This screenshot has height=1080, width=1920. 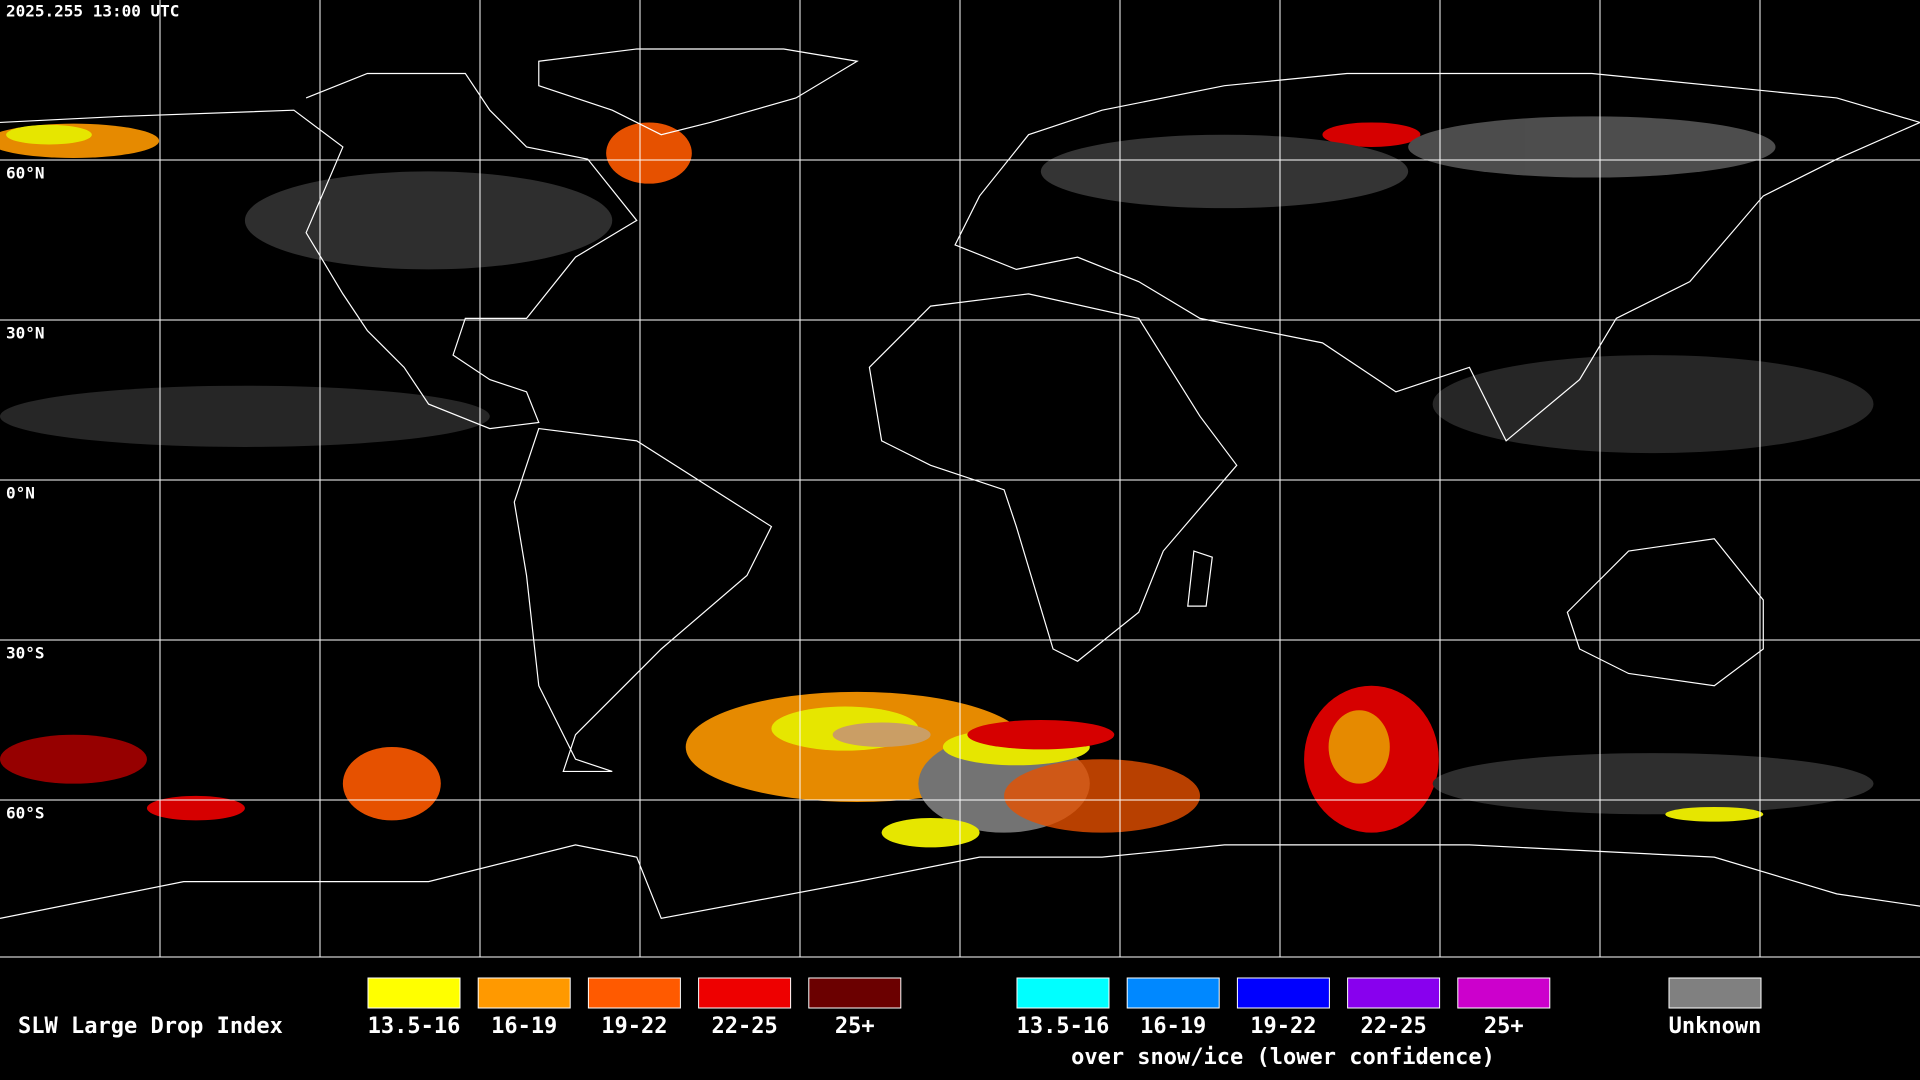 I want to click on legend-note: over snow/ice (lower confidence), so click(x=1283, y=1057).